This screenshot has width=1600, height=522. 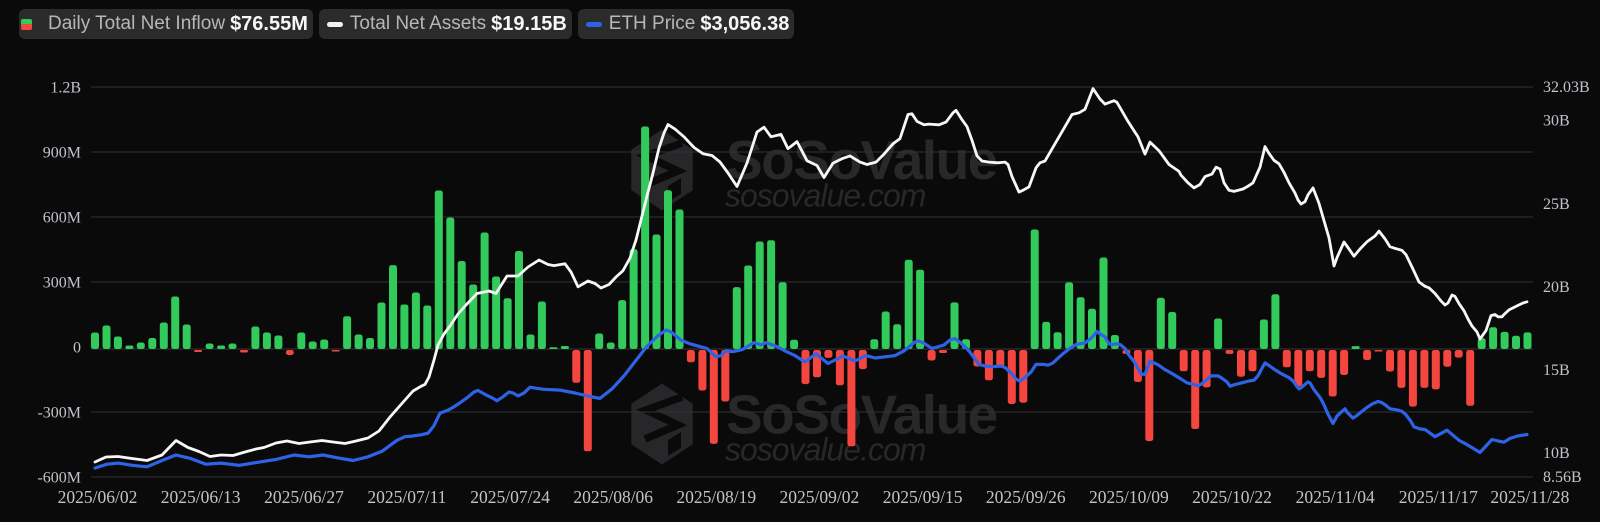 What do you see at coordinates (304, 497) in the screenshot?
I see `svg-text: 2025/06/27` at bounding box center [304, 497].